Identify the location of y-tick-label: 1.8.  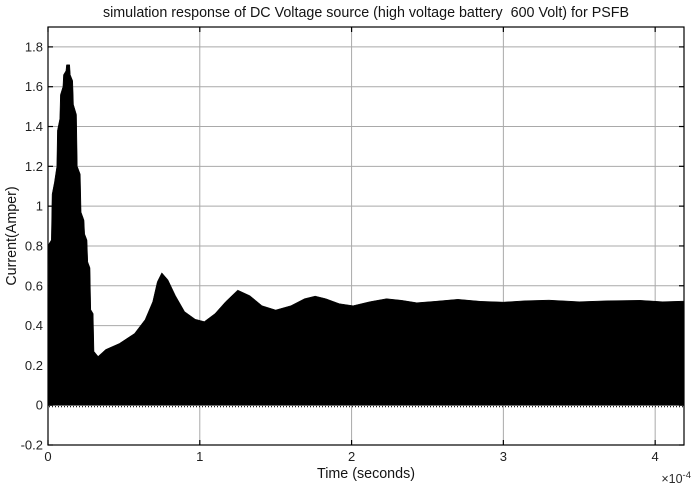
(34, 46).